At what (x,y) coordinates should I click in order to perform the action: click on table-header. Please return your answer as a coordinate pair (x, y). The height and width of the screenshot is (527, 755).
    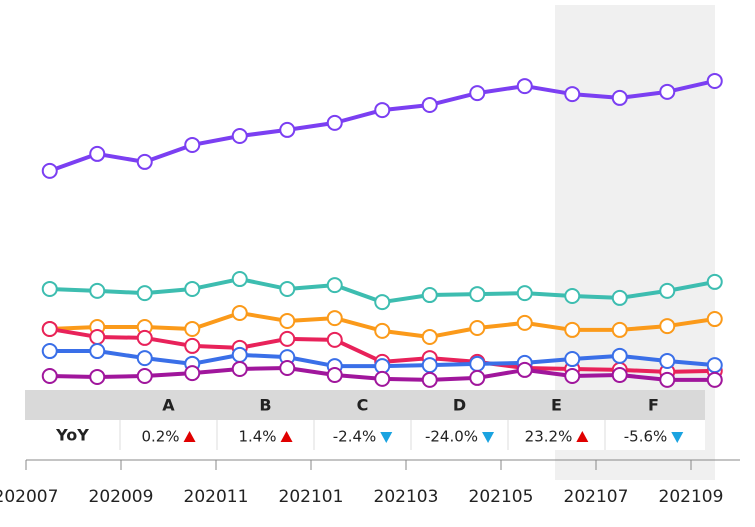
    Looking at the image, I should click on (365, 405).